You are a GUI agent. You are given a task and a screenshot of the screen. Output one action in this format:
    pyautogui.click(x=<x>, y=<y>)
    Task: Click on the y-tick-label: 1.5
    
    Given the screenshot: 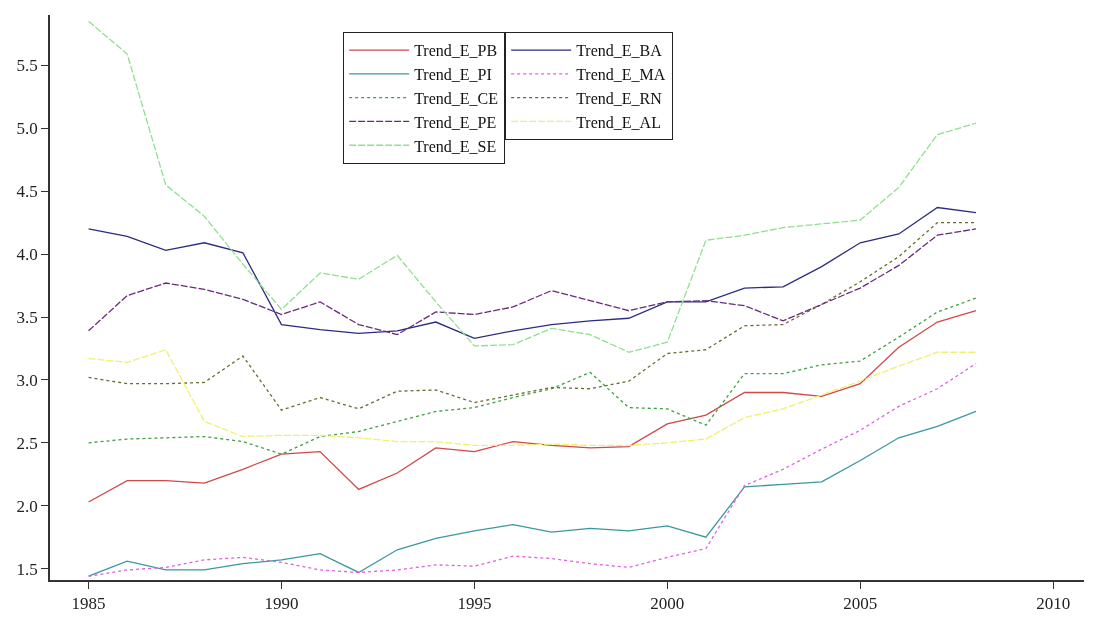 What is the action you would take?
    pyautogui.click(x=27, y=569)
    